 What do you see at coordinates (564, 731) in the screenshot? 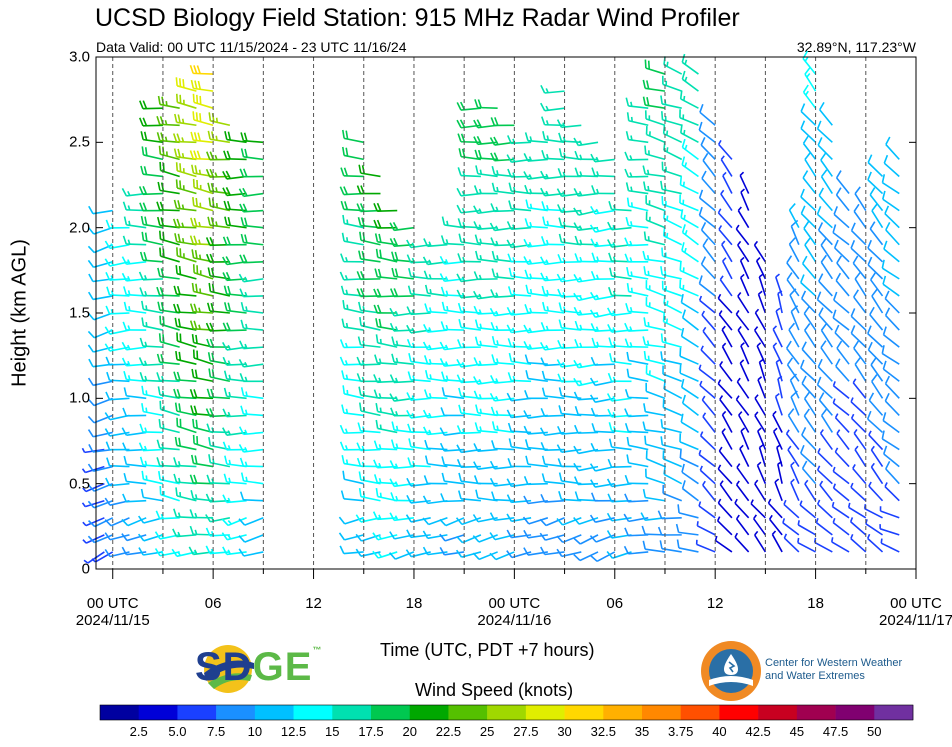
I see `colorbar-tick-label: 30` at bounding box center [564, 731].